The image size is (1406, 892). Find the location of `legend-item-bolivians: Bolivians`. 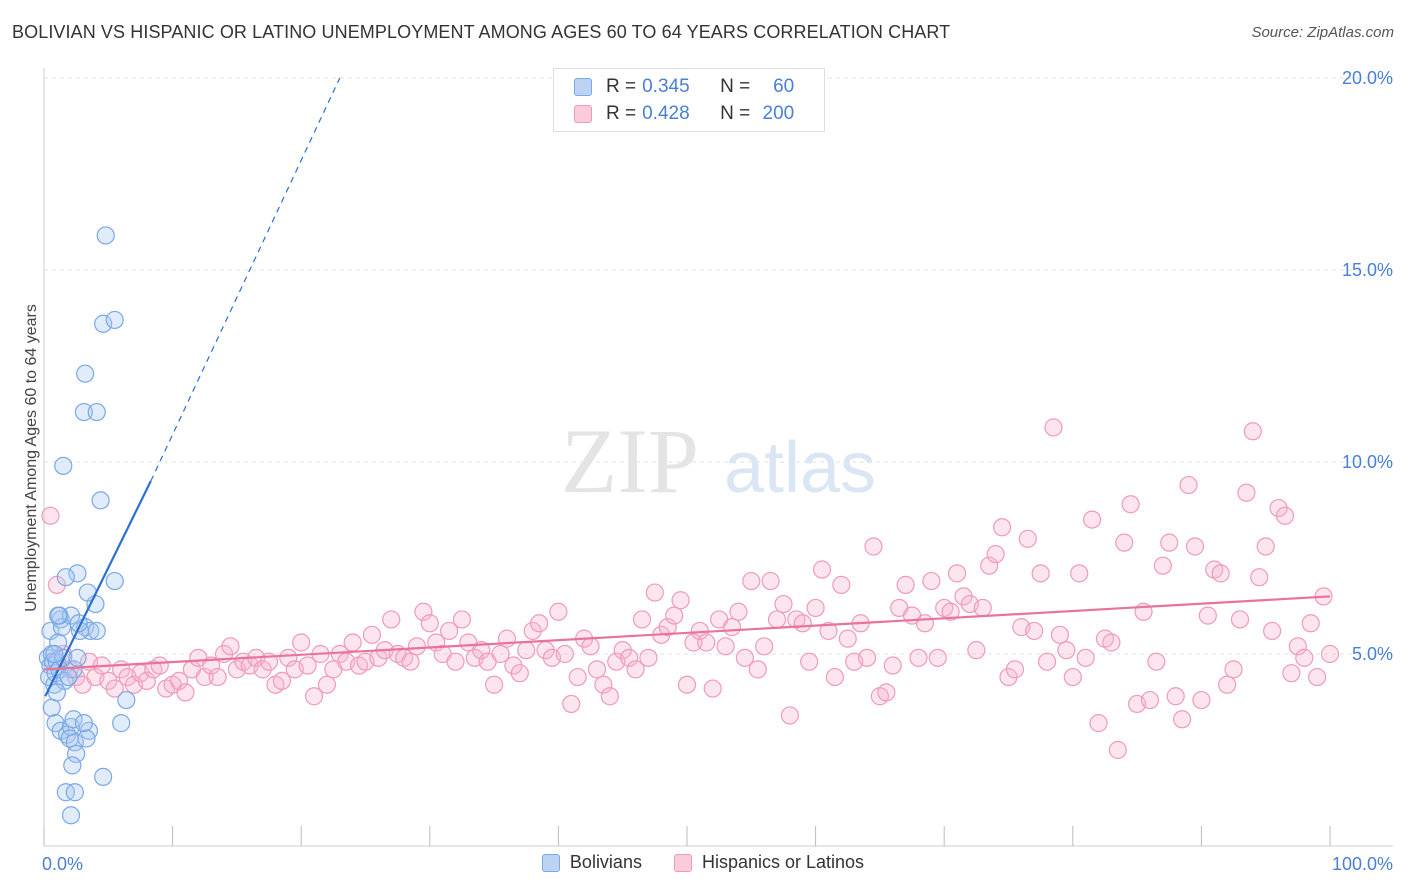

legend-item-bolivians: Bolivians is located at coordinates (591, 862).